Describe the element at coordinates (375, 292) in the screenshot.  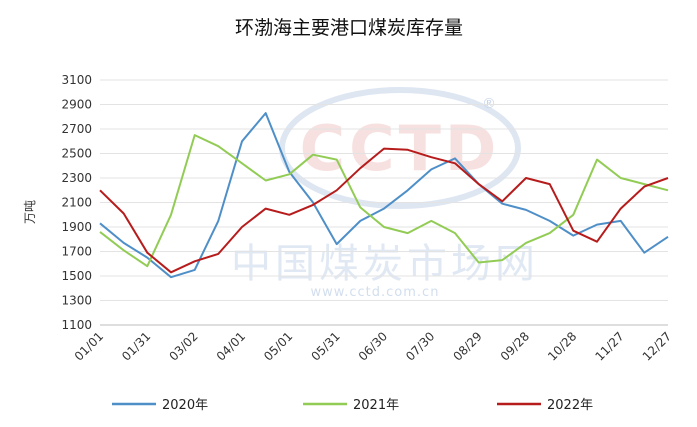
I see `watermark-url: www.cctd.com.cn` at that location.